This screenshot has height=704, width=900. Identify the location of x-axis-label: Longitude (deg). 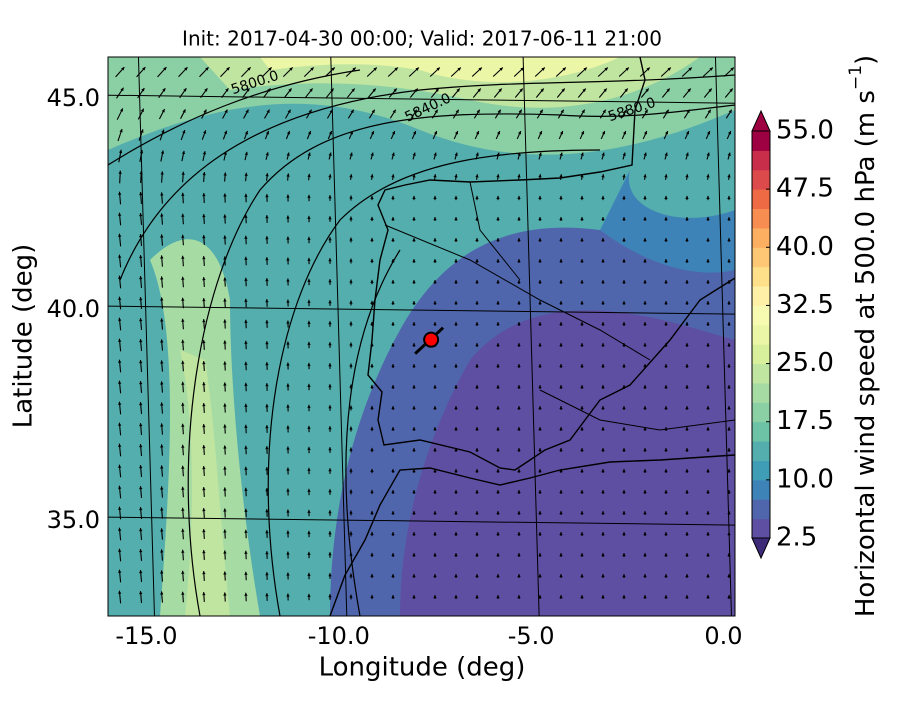
(422, 668).